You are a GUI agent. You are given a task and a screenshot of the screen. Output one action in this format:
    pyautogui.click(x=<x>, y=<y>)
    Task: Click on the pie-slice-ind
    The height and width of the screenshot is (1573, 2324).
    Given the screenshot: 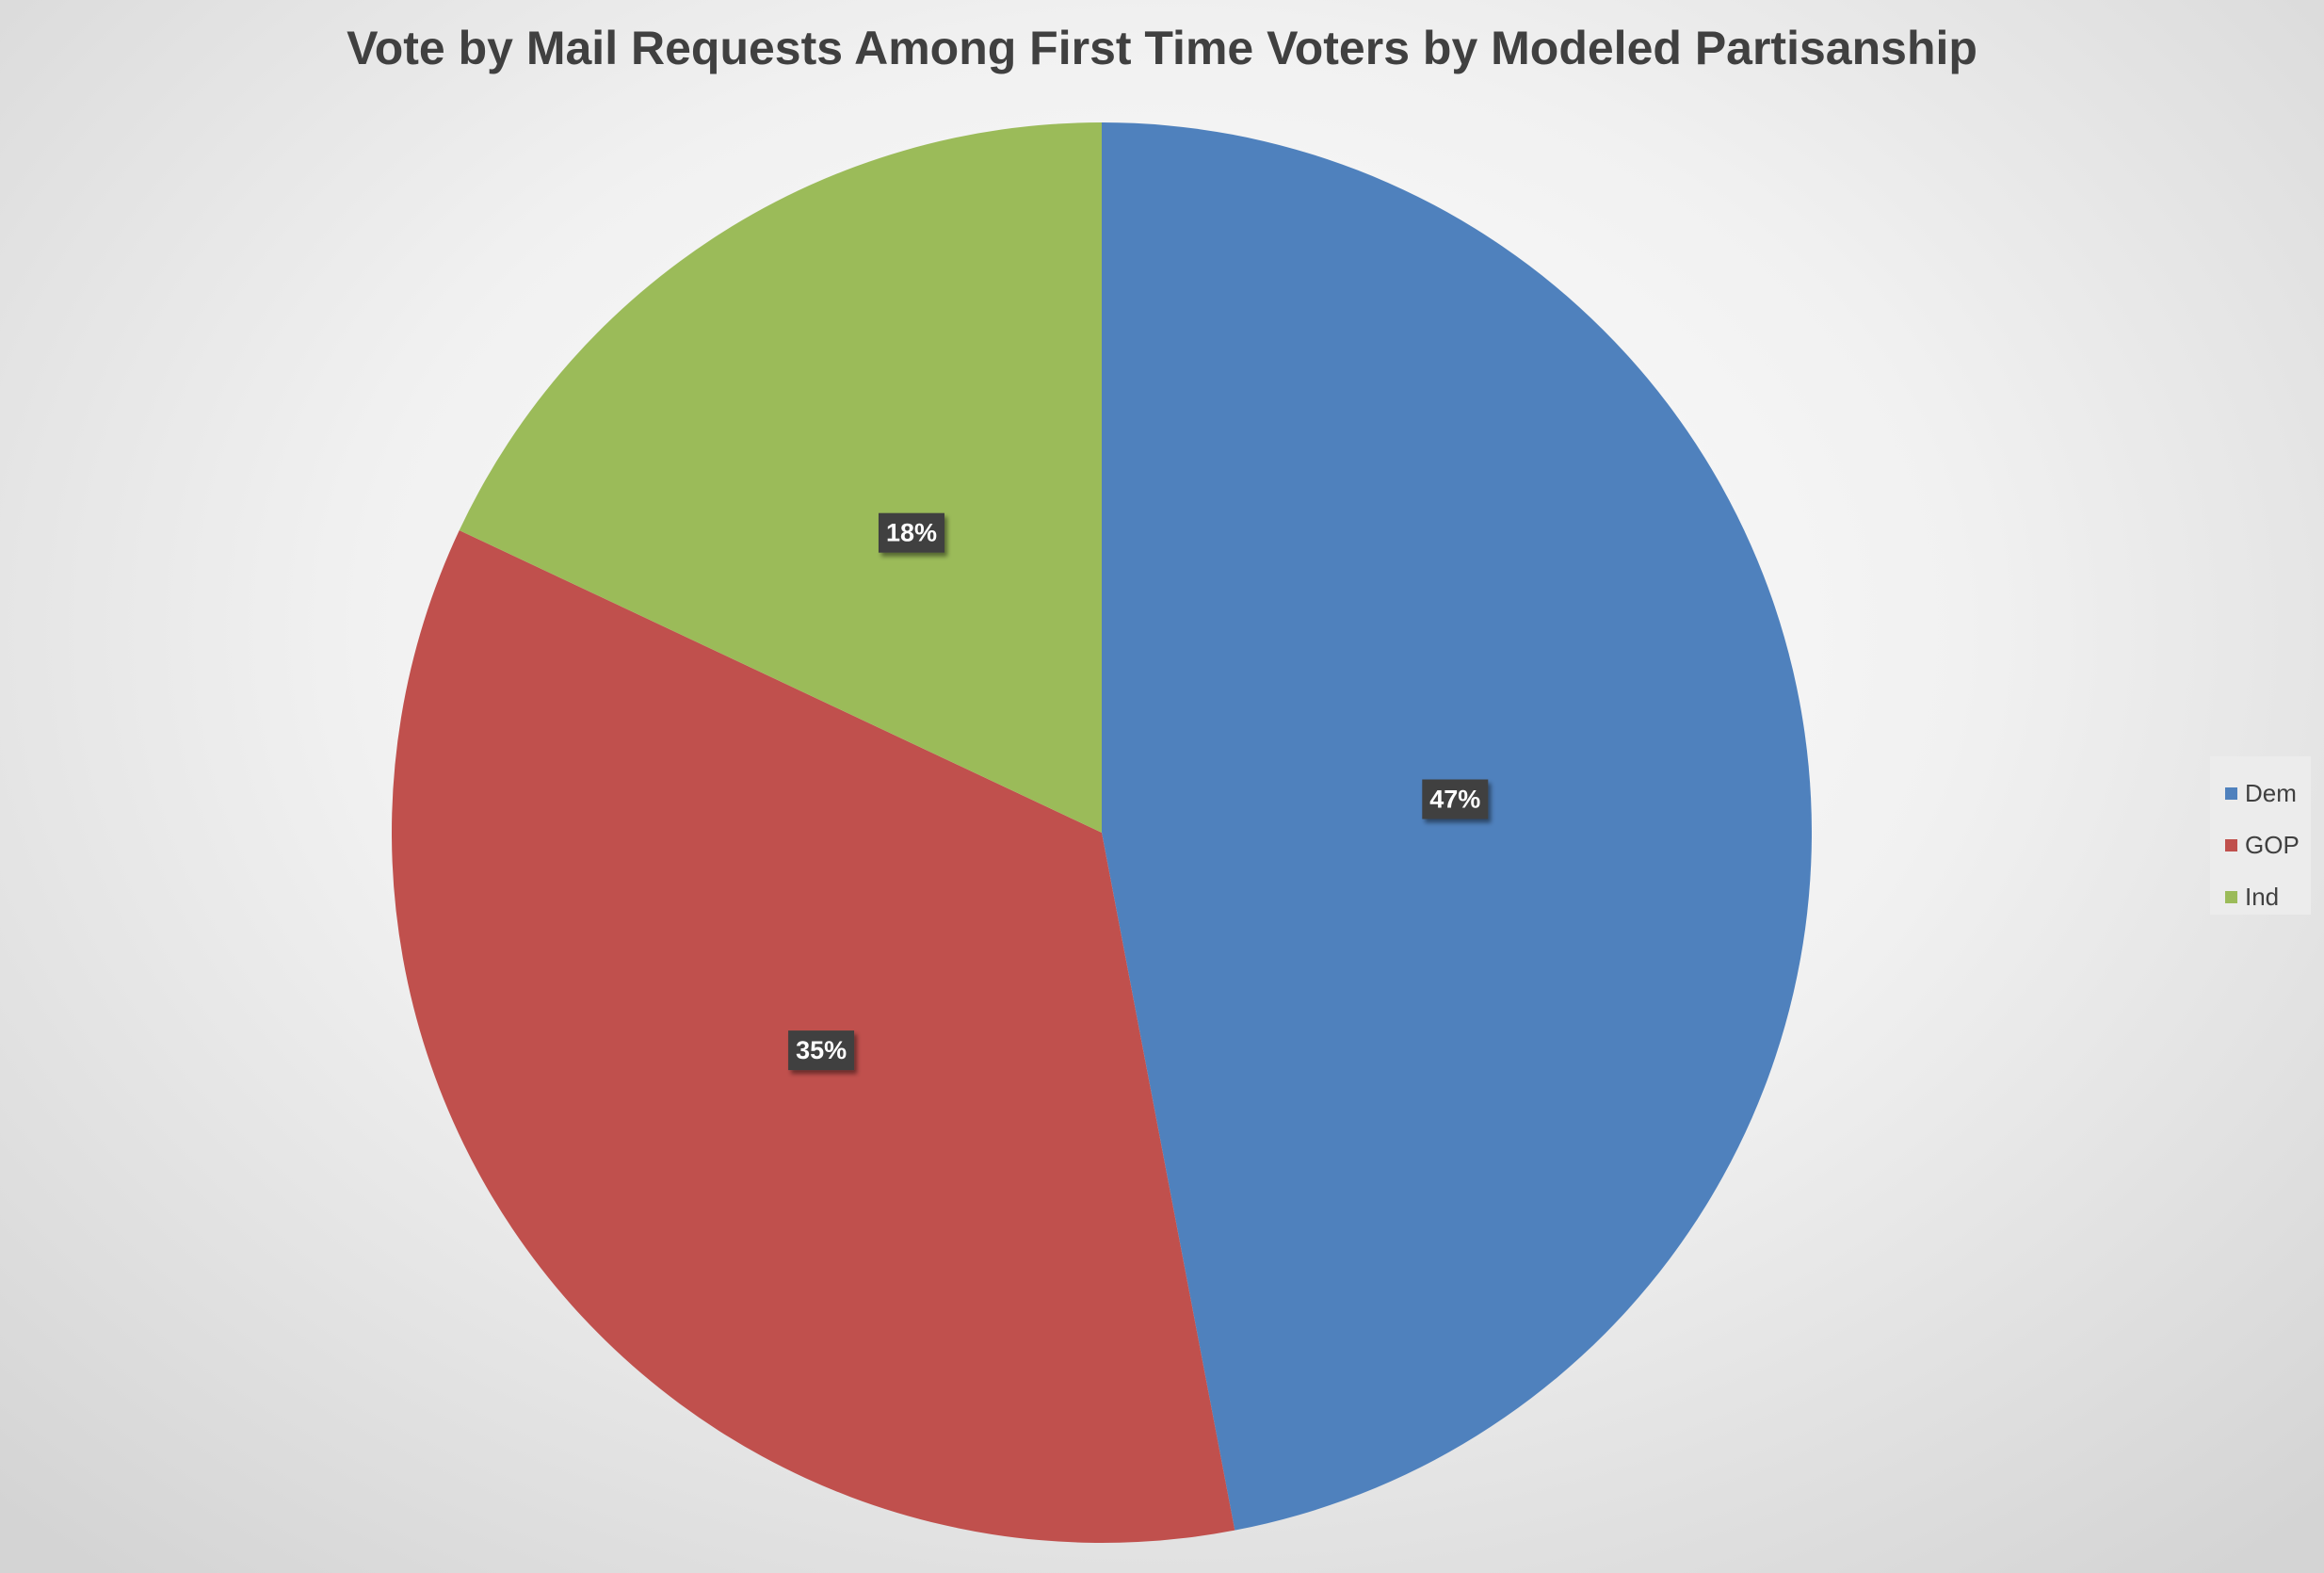 What is the action you would take?
    pyautogui.click(x=780, y=478)
    